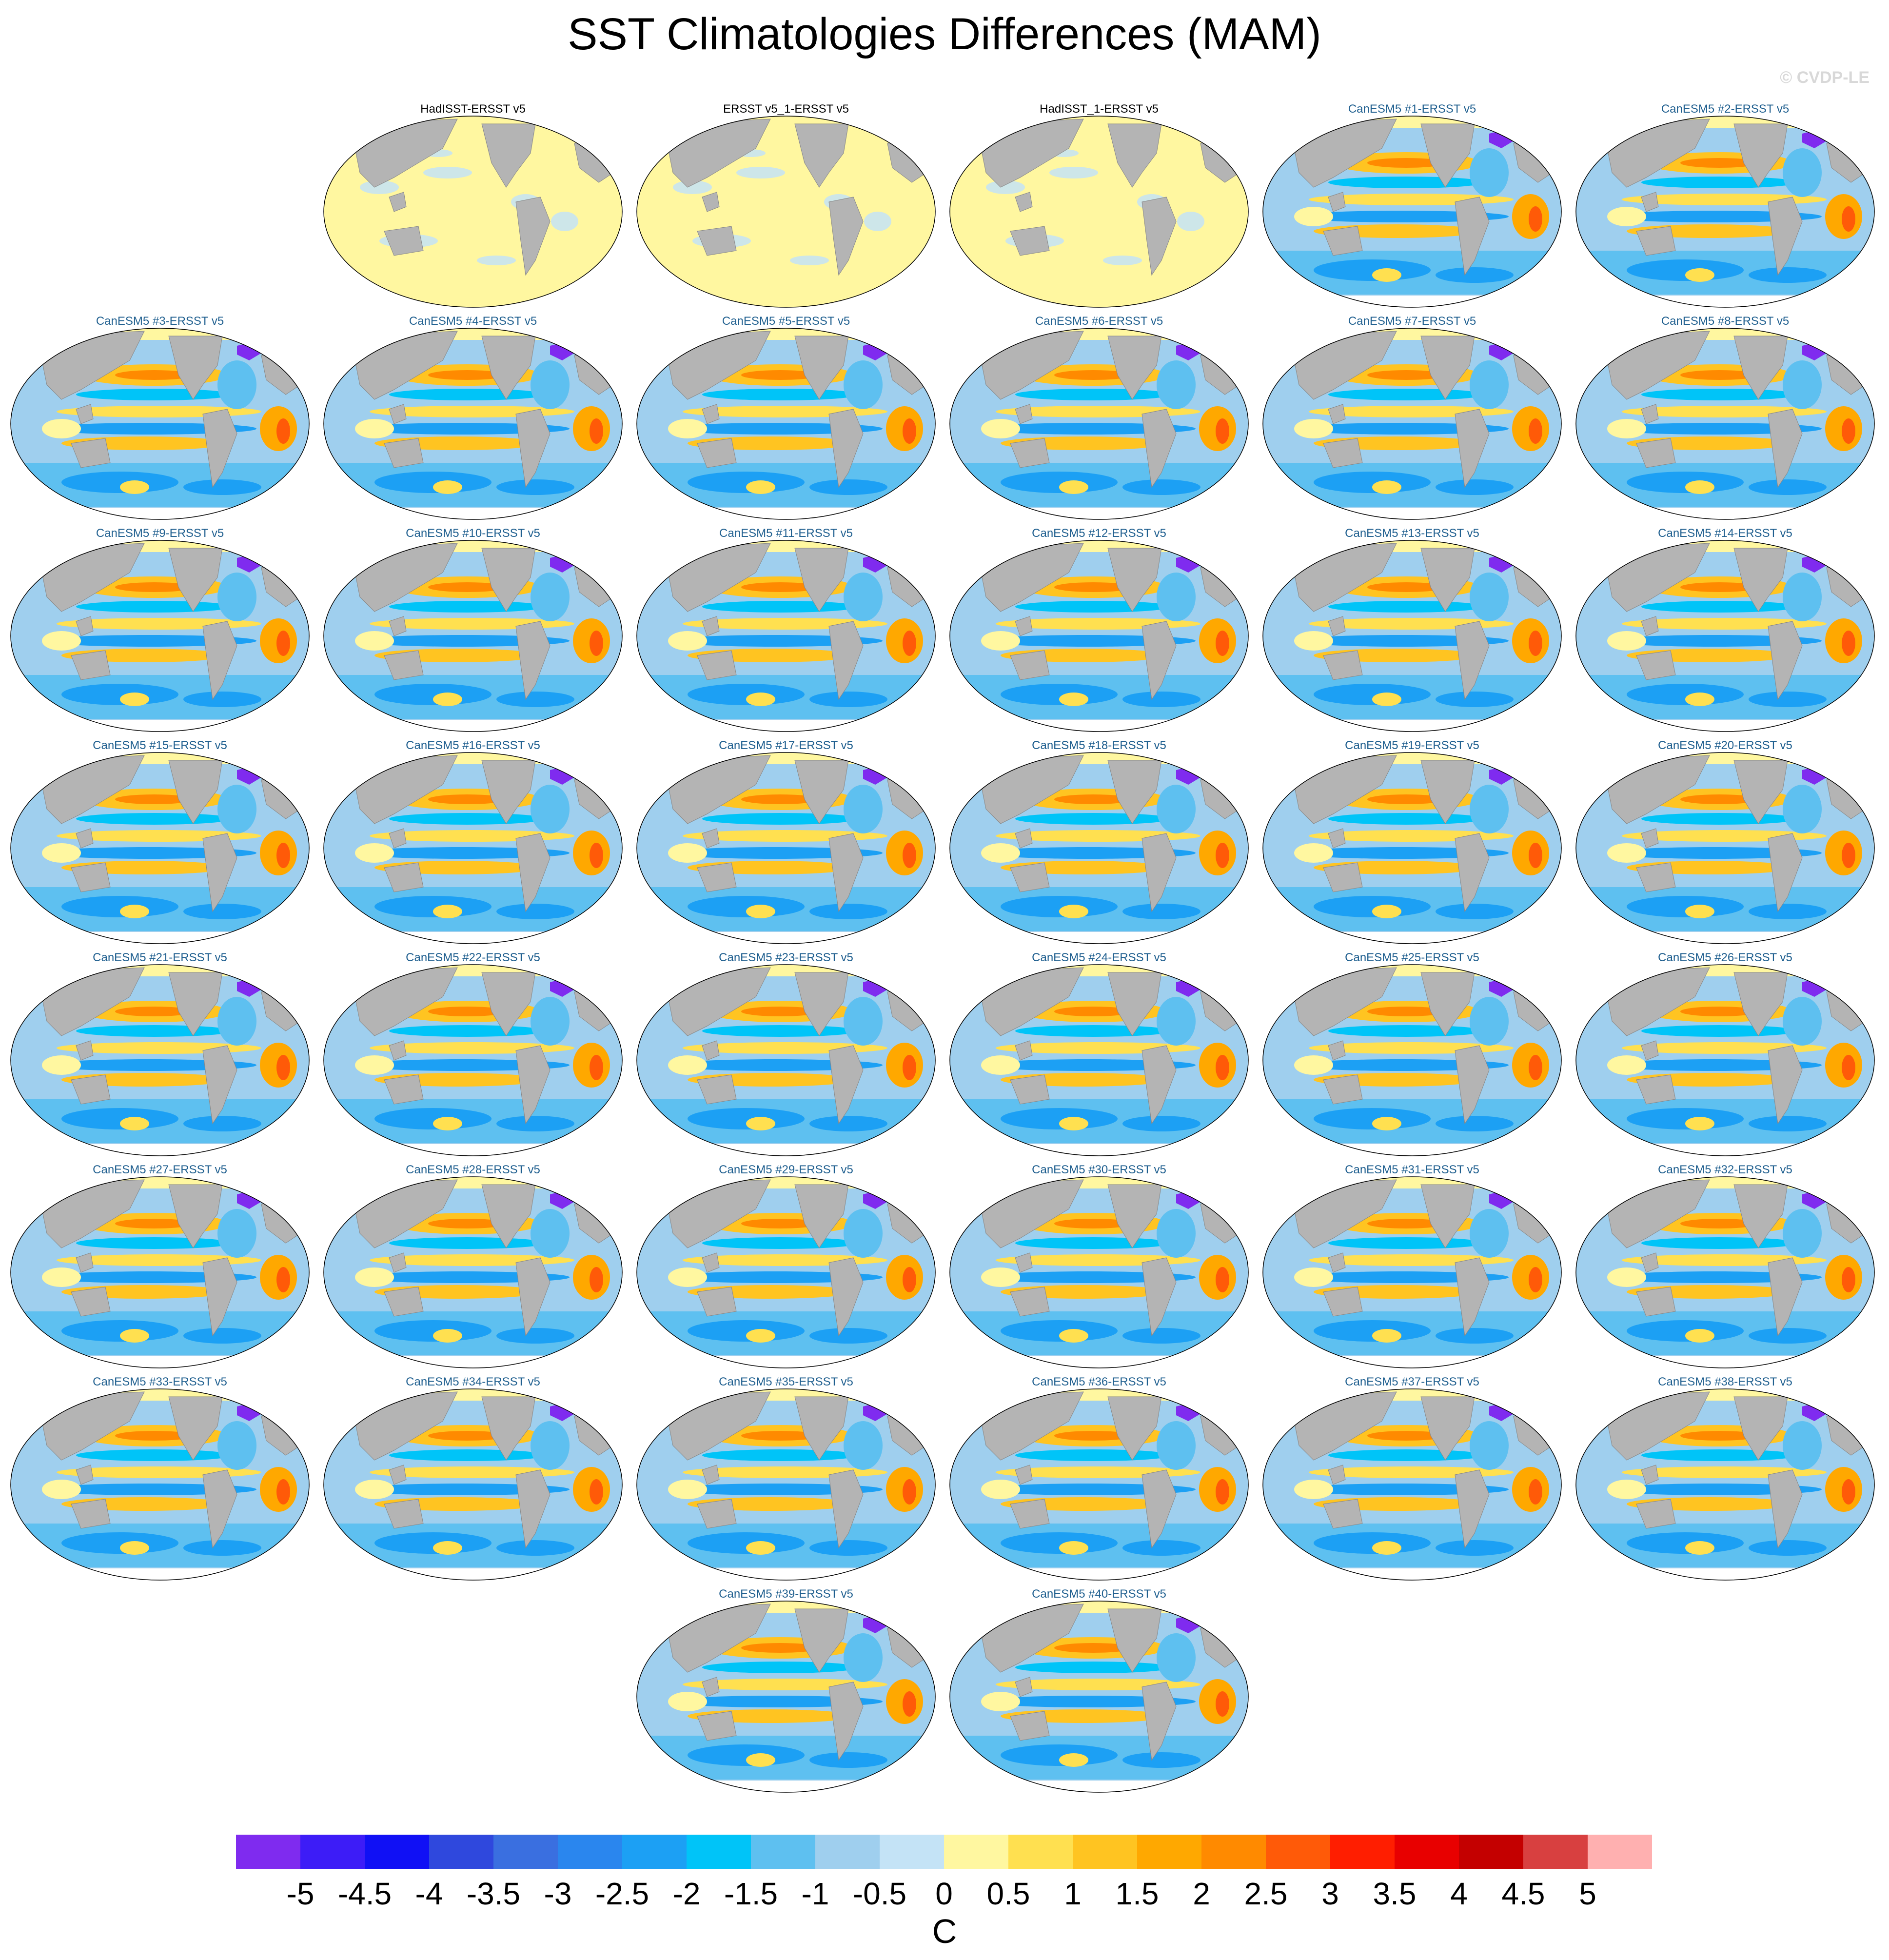  I want to click on panel-title: CanESM5 #10-ERSST v5, so click(473, 533).